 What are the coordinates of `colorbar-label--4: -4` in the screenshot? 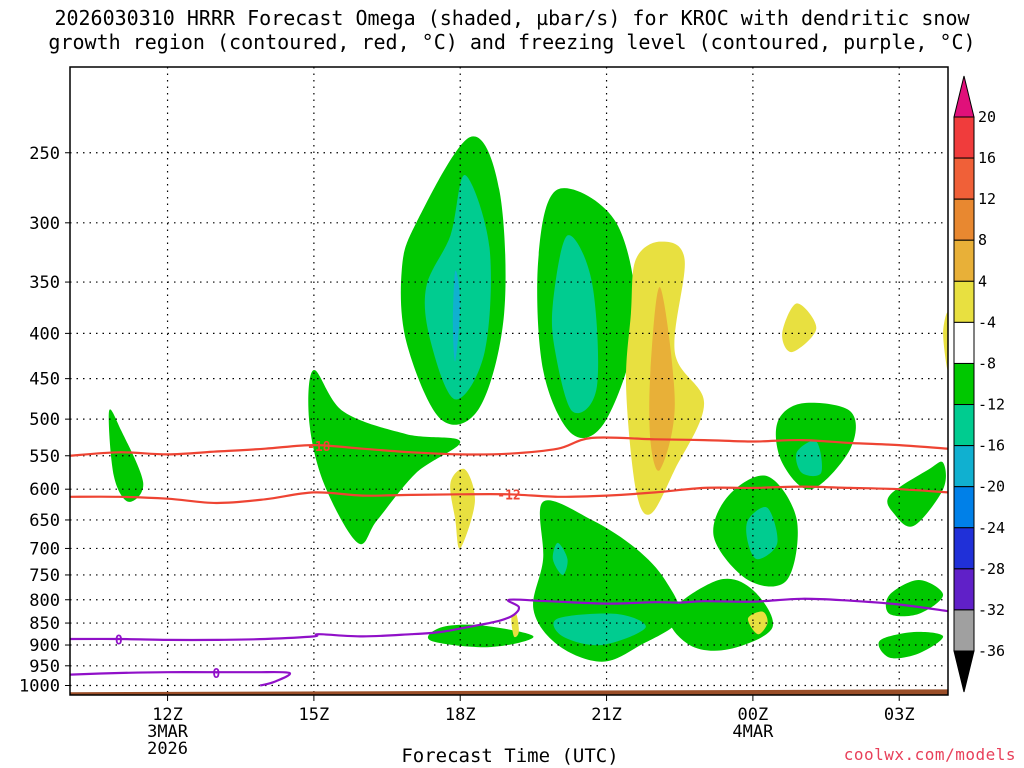 It's located at (987, 322).